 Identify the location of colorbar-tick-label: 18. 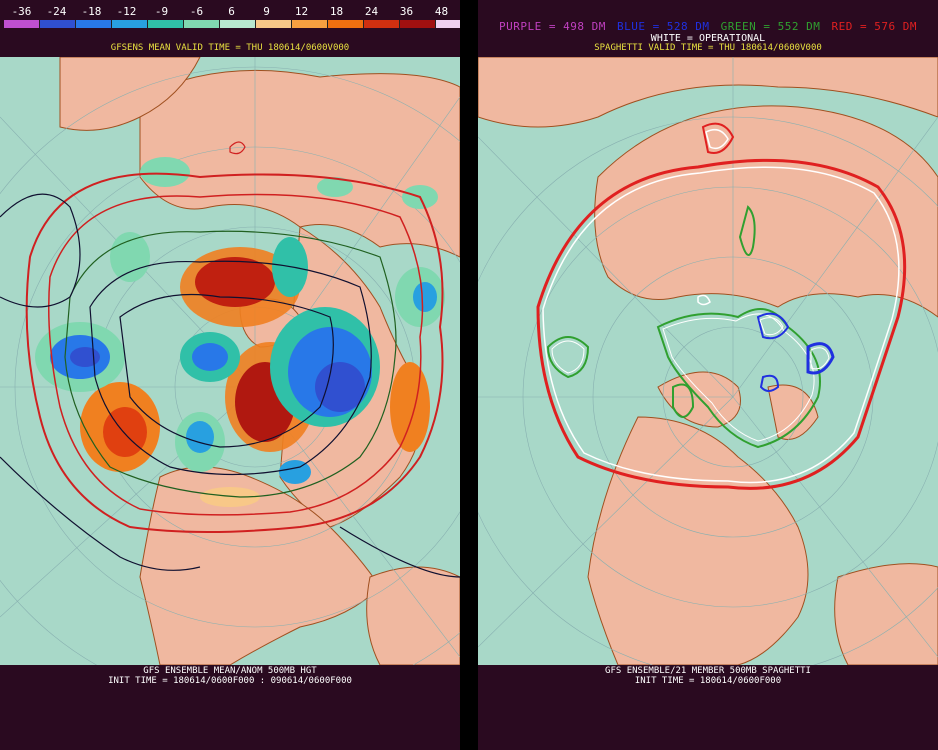
(336, 11).